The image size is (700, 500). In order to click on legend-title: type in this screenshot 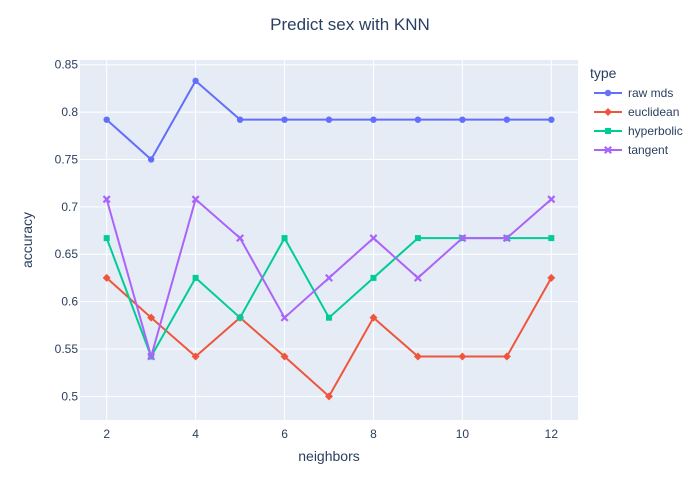, I will do `click(603, 73)`.